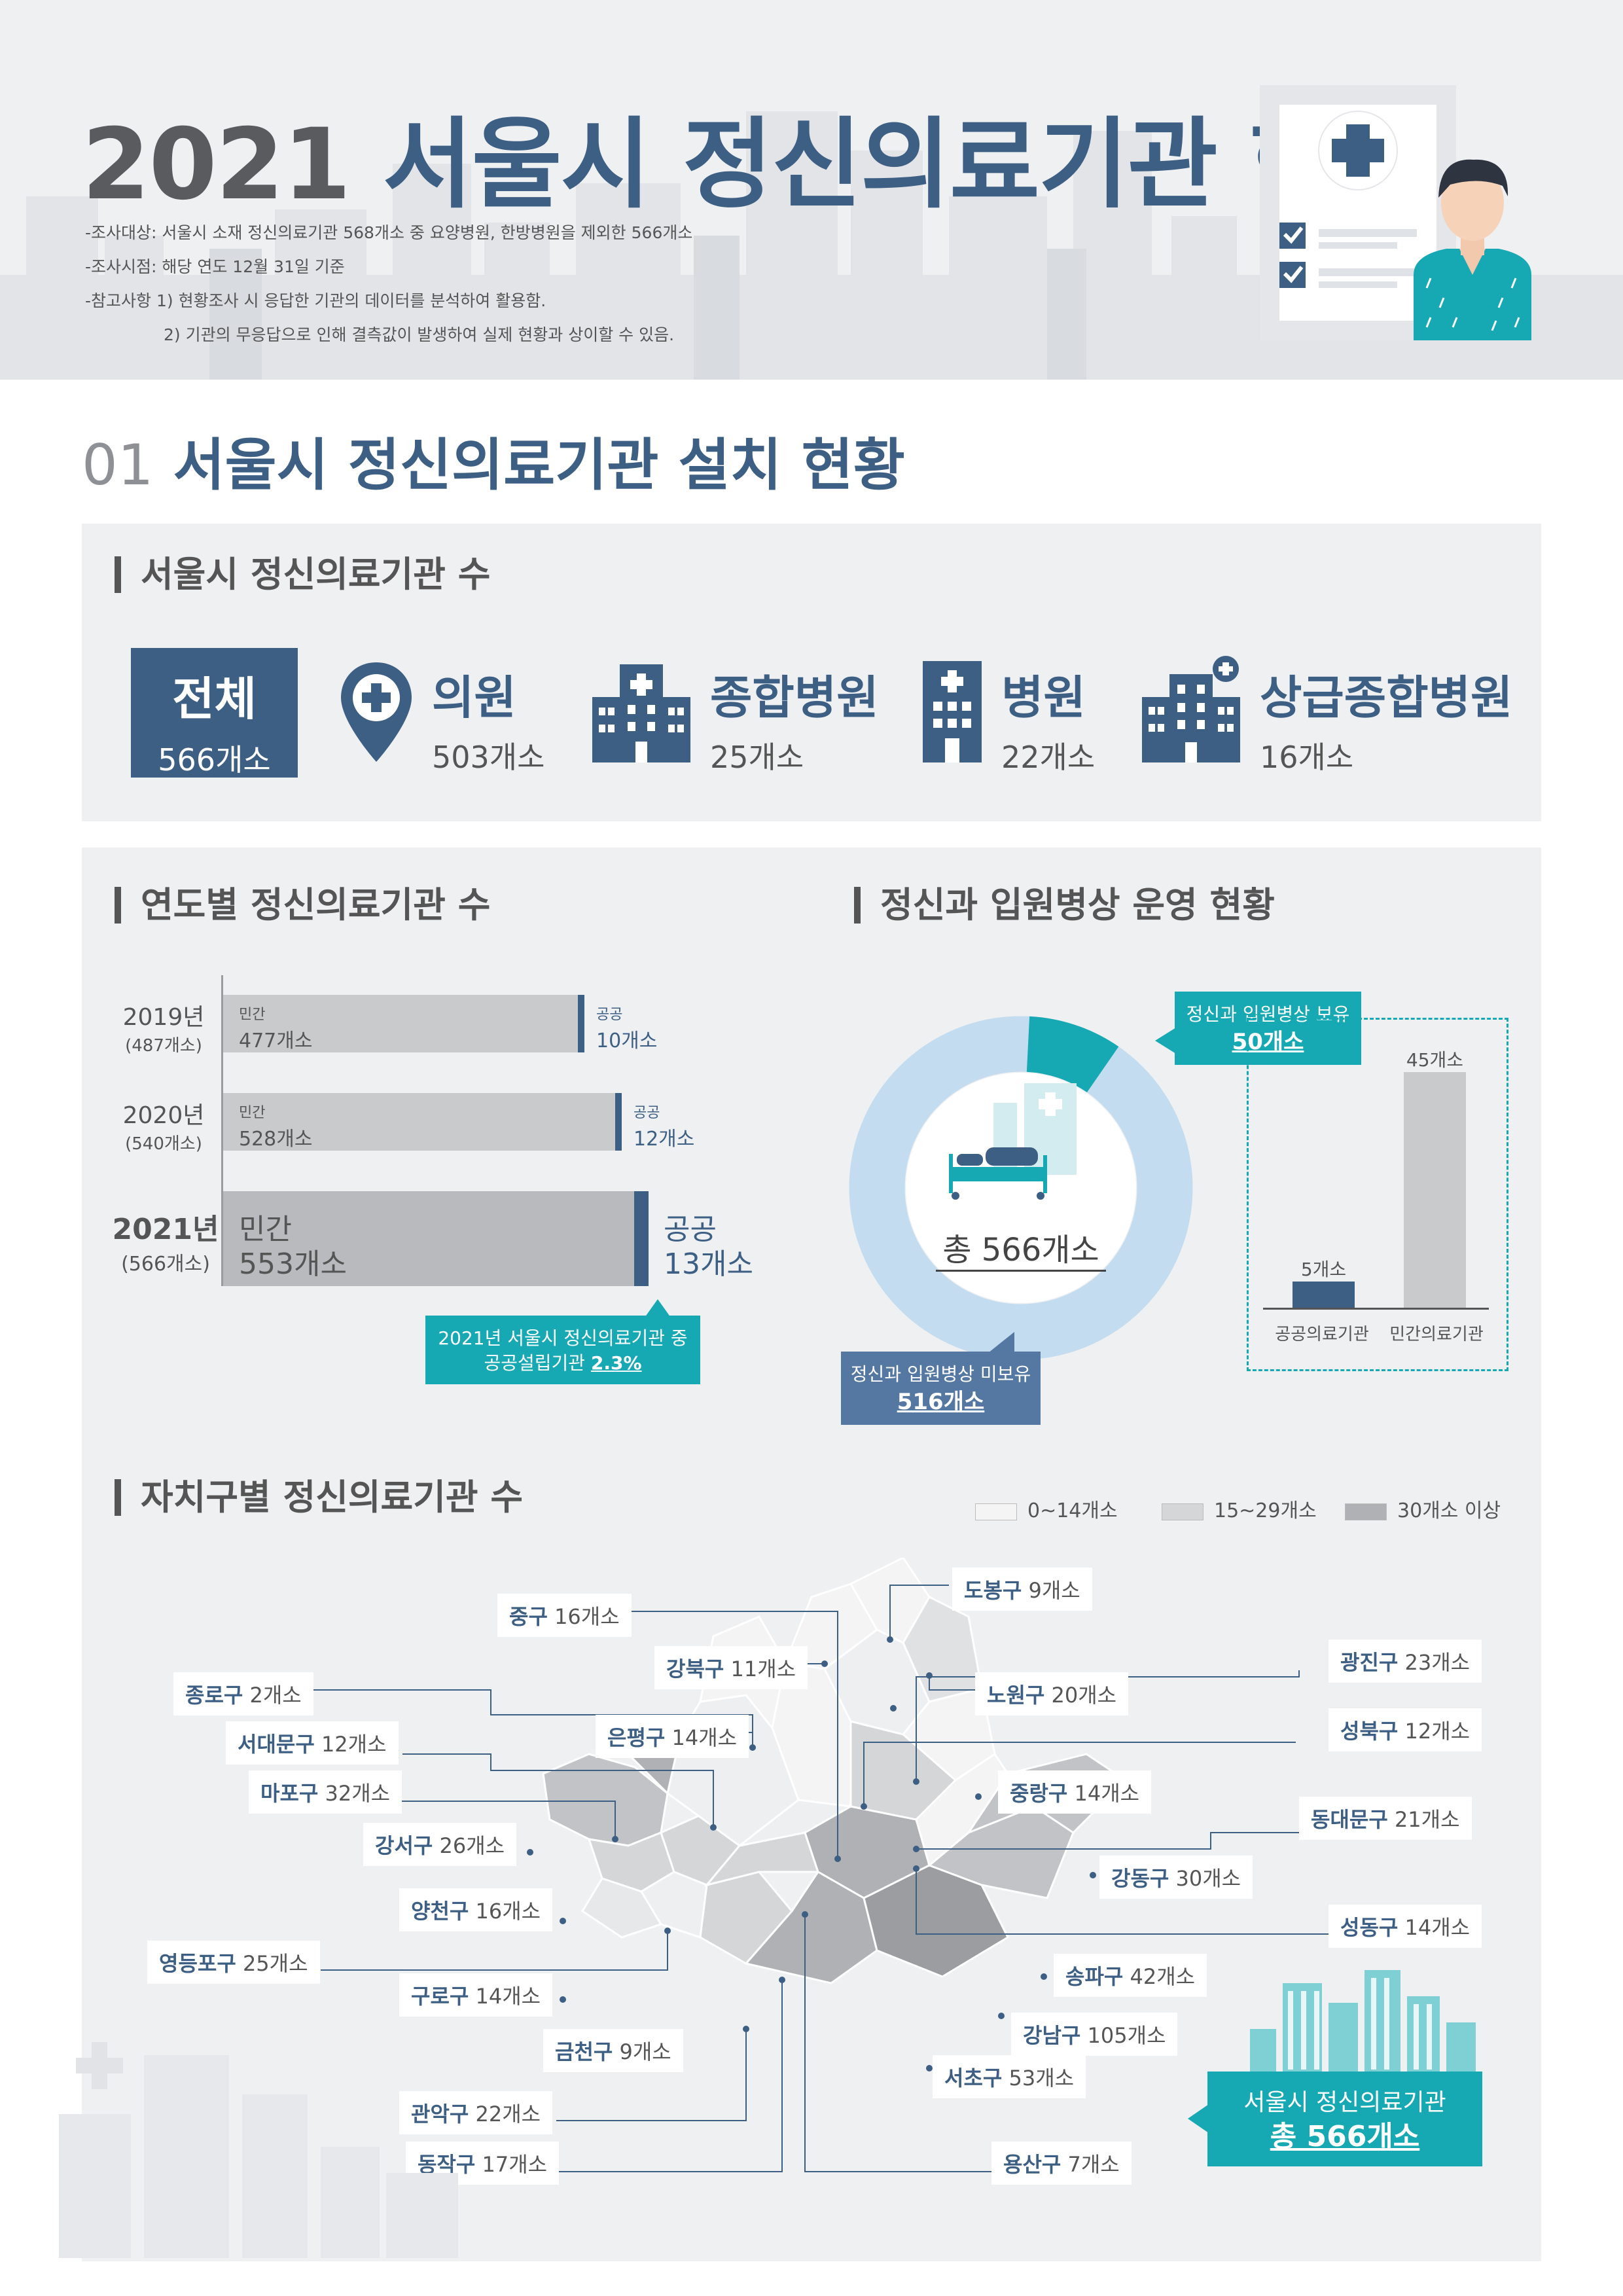 Image resolution: width=1623 pixels, height=2296 pixels. I want to click on legend-mid: 15~29개소, so click(1239, 1508).